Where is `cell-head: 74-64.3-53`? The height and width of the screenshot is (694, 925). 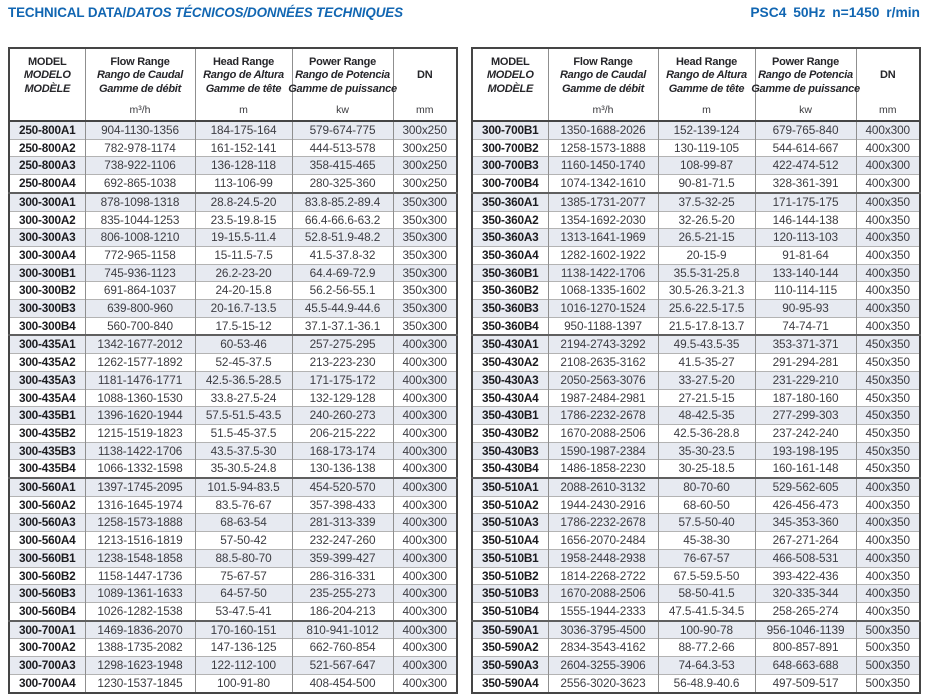
cell-head: 74-64.3-53 is located at coordinates (706, 665).